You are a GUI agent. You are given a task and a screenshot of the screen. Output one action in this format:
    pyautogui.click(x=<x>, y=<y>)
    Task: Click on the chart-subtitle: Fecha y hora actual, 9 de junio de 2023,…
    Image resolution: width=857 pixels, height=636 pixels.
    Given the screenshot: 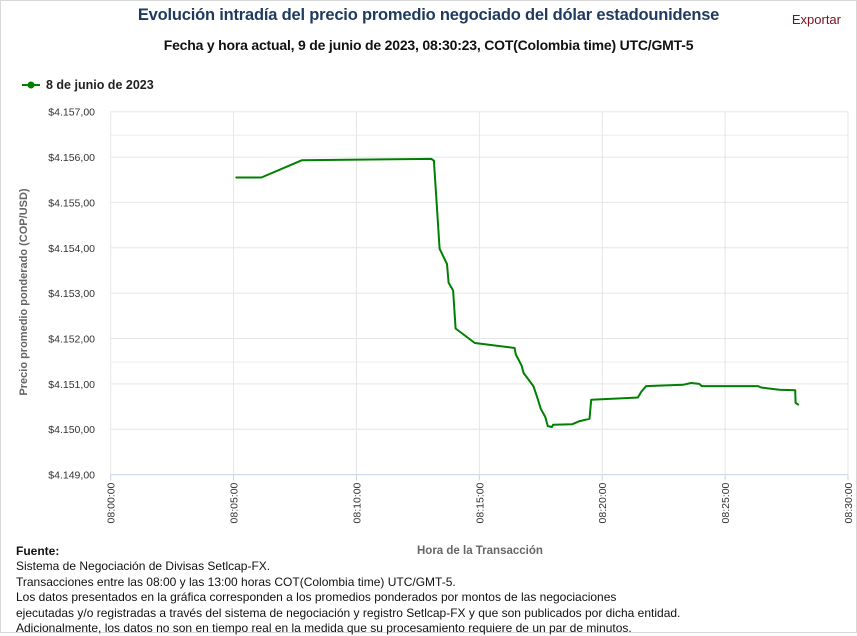 What is the action you would take?
    pyautogui.click(x=428, y=45)
    